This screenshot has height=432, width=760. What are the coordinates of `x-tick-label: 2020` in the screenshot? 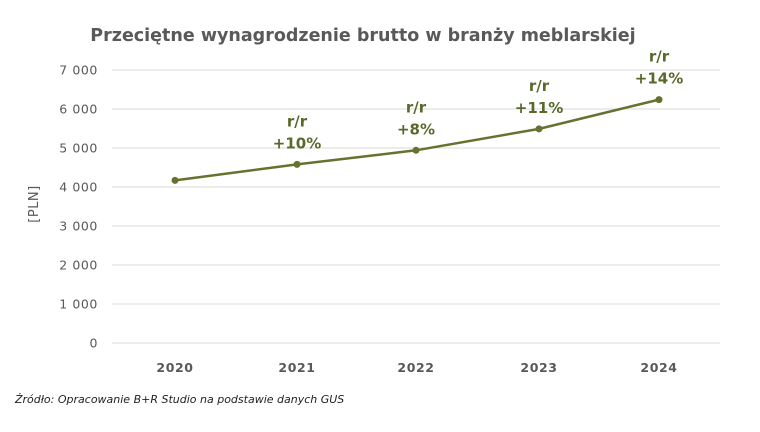 It's located at (174, 367).